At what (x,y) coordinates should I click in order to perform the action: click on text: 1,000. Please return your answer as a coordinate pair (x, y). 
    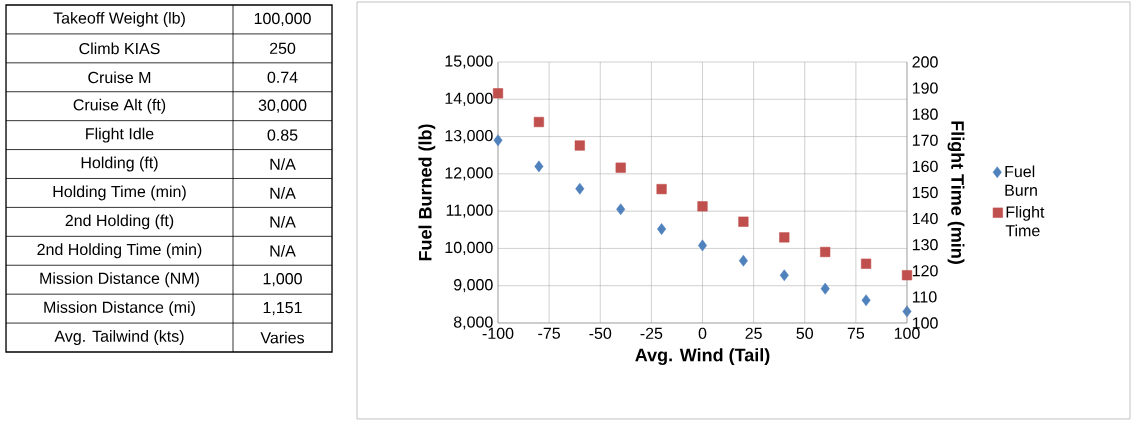
    Looking at the image, I should click on (282, 280).